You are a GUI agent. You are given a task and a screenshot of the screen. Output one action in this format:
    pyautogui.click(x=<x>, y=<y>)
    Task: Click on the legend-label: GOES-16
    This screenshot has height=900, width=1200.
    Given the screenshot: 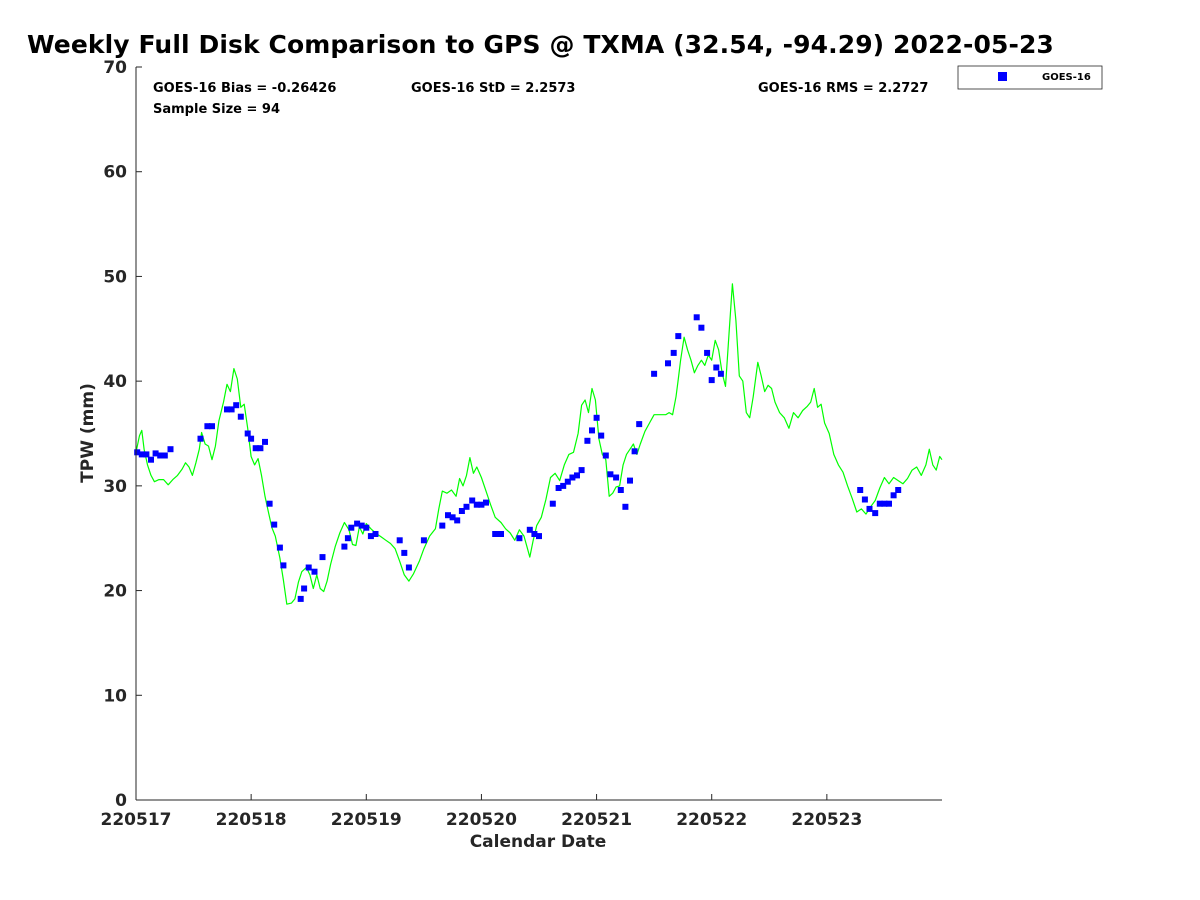 What is the action you would take?
    pyautogui.click(x=1066, y=77)
    